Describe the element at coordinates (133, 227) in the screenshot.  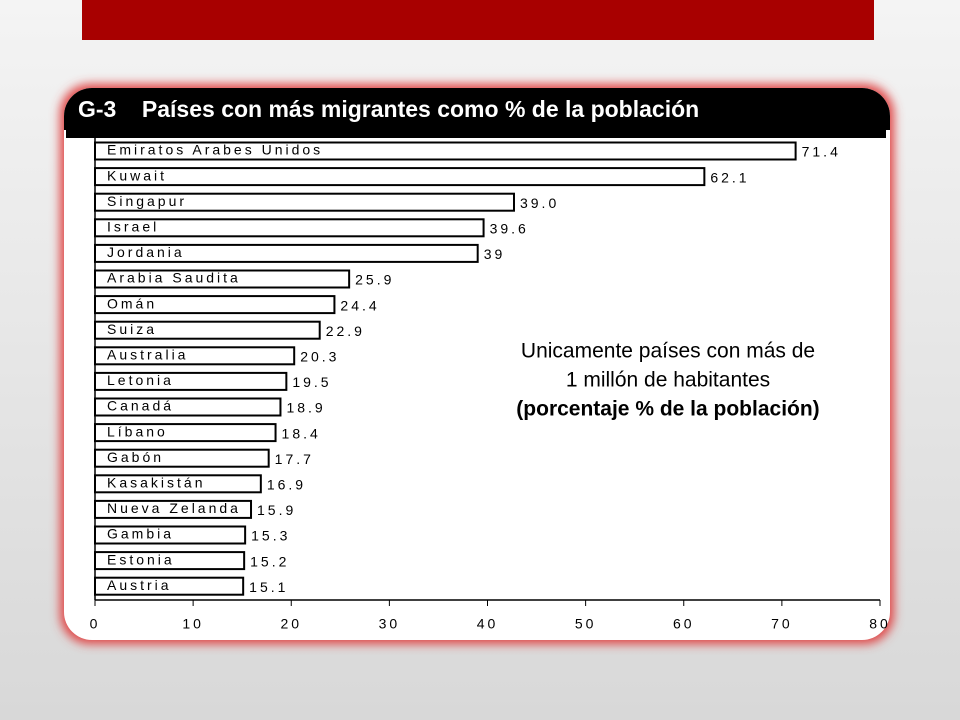
I see `category-label: Israel` at that location.